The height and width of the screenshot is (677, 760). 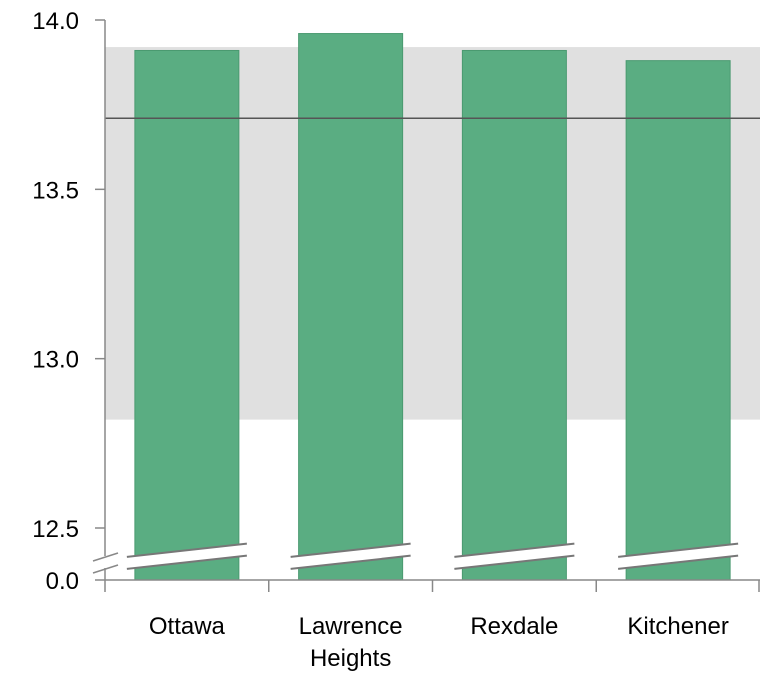 I want to click on y-tick-label: 13.5, so click(x=55, y=190).